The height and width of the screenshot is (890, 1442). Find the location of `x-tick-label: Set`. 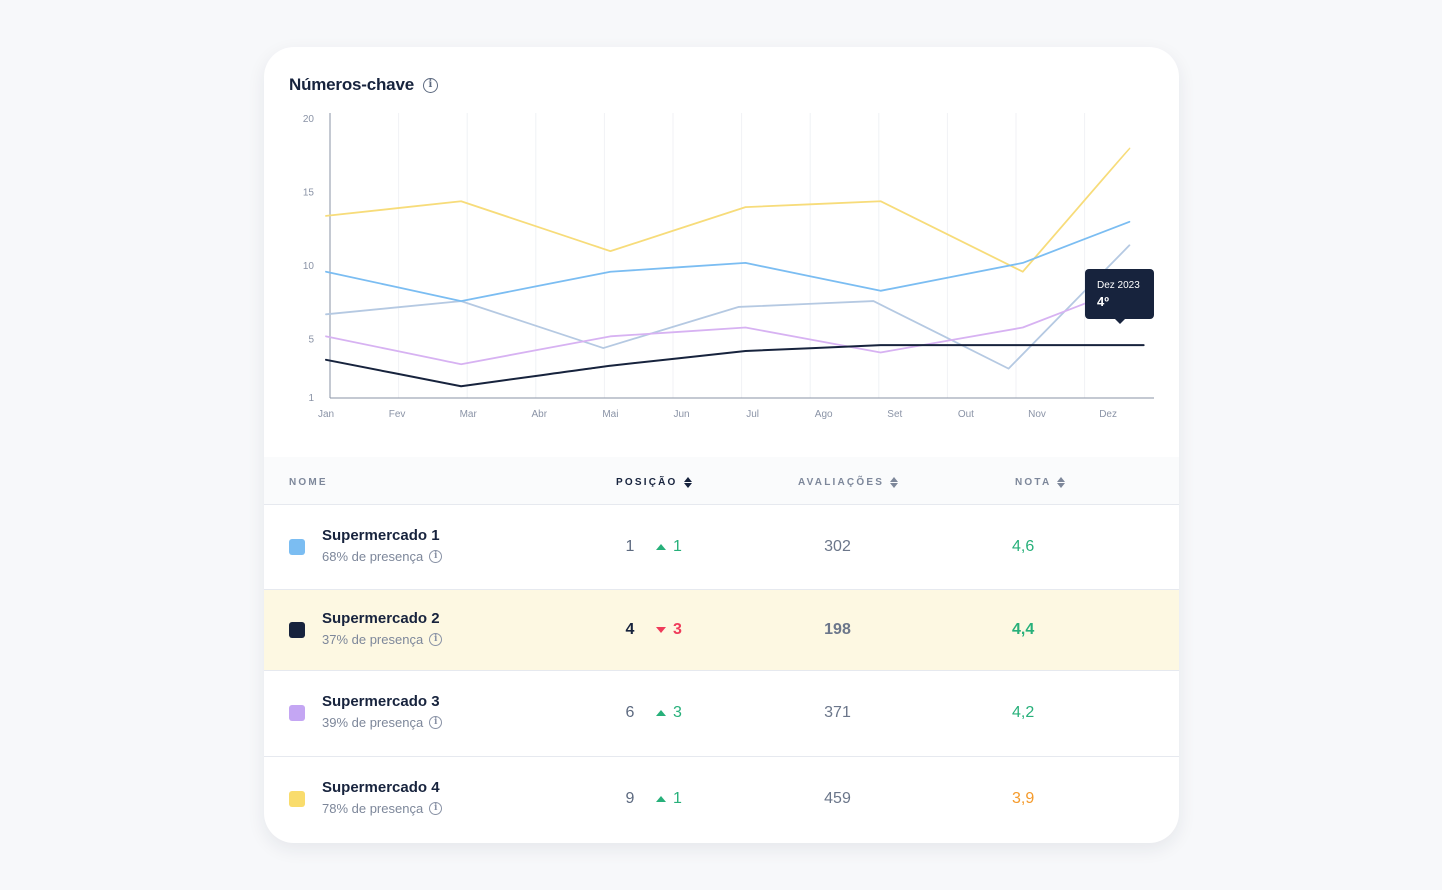

x-tick-label: Set is located at coordinates (894, 414).